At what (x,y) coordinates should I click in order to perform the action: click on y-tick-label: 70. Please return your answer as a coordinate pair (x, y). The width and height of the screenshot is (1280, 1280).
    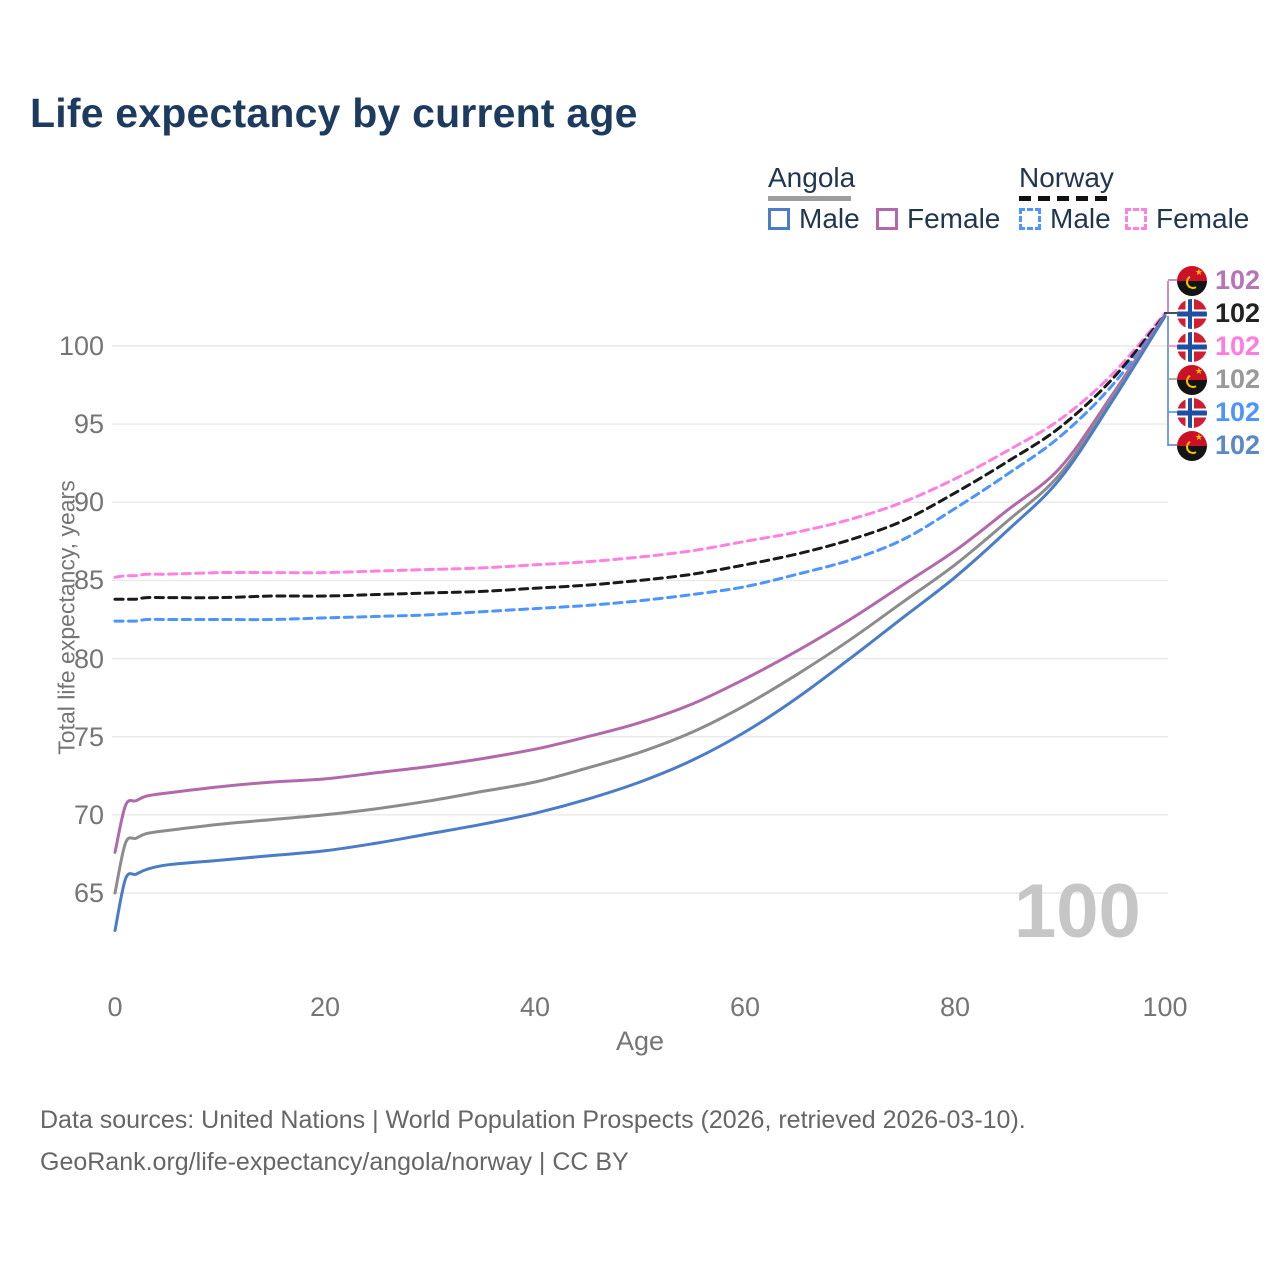
    Looking at the image, I should click on (88, 814).